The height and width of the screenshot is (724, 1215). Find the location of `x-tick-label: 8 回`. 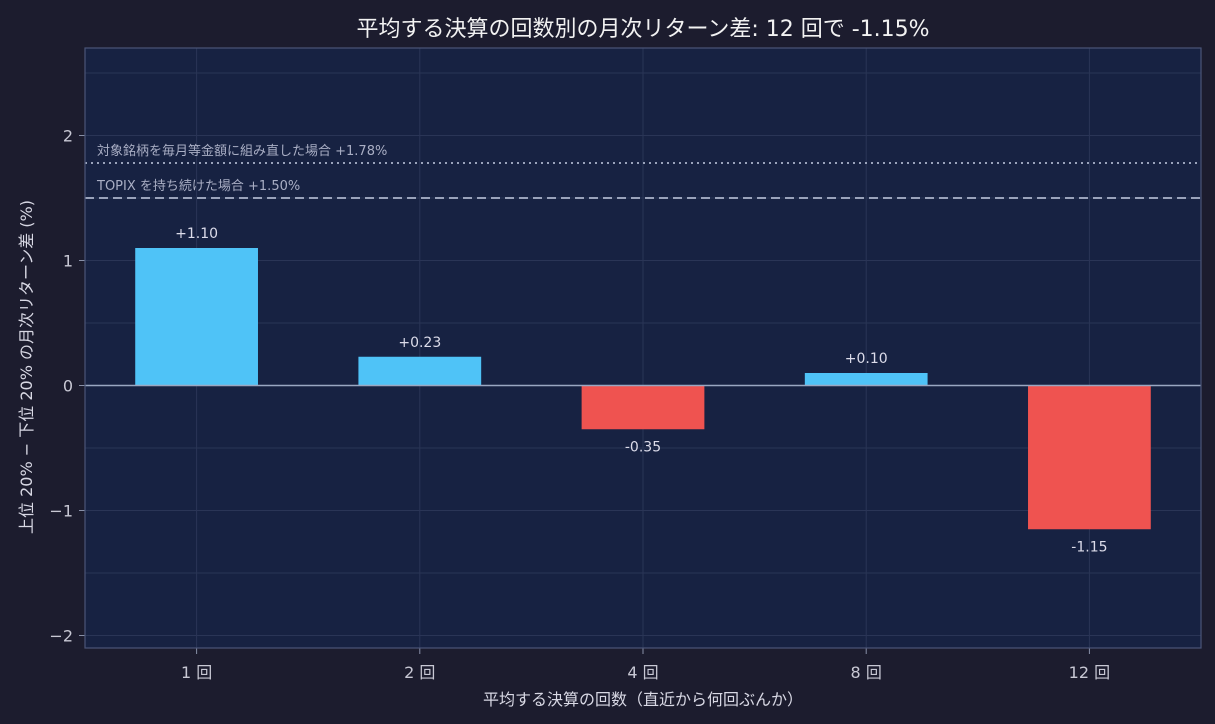

x-tick-label: 8 回 is located at coordinates (866, 672).